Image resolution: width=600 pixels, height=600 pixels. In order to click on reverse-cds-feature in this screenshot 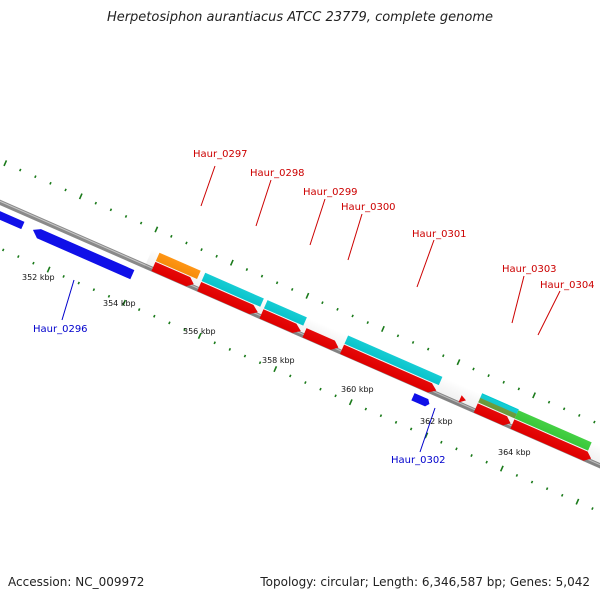, I will do `click(12, 217)`.